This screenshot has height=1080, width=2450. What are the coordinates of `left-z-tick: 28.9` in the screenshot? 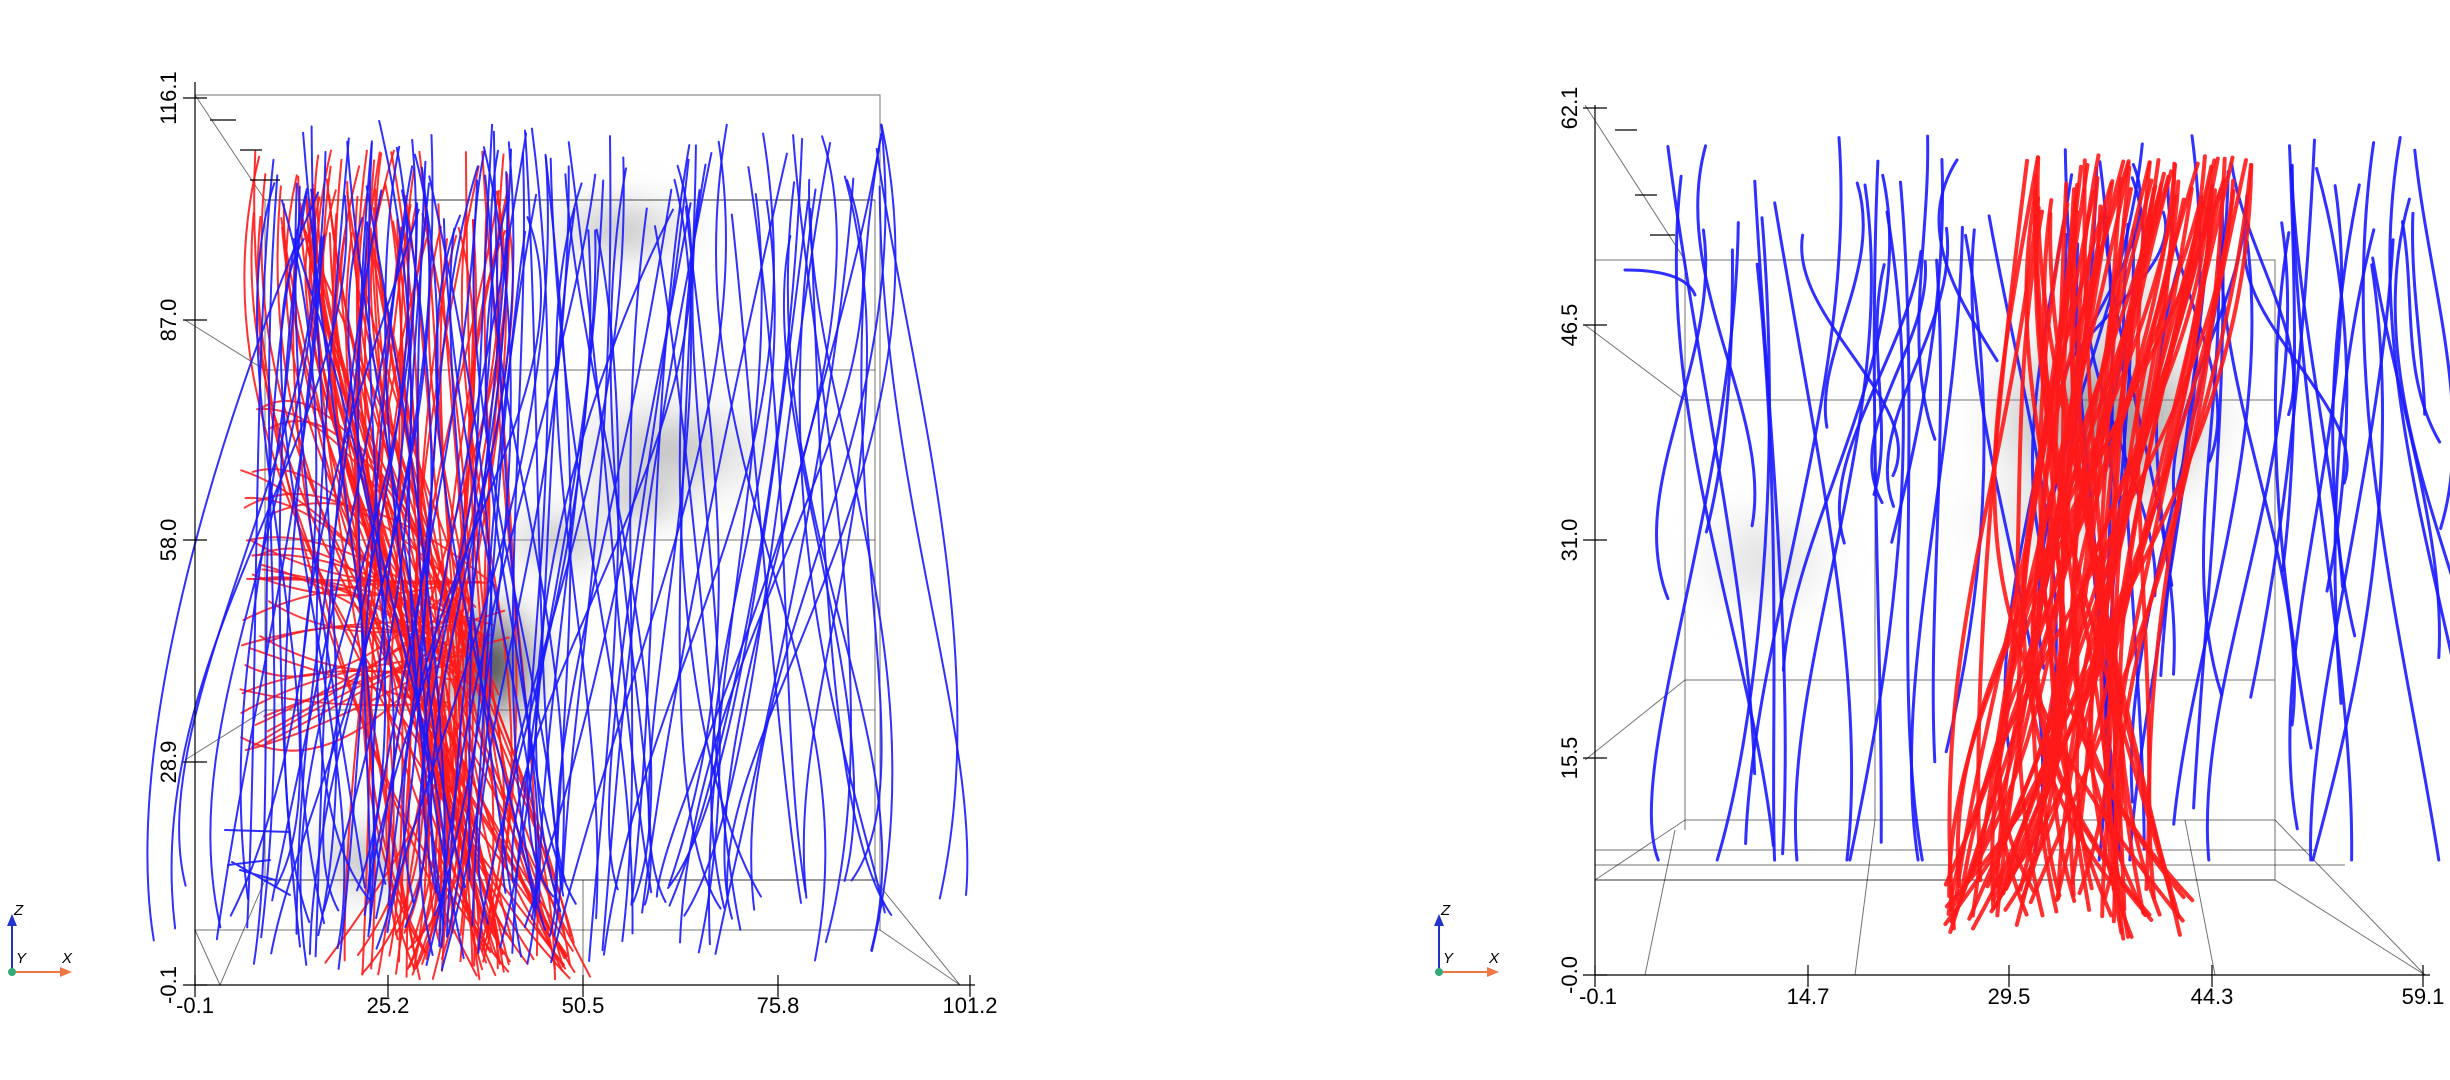 It's located at (168, 762).